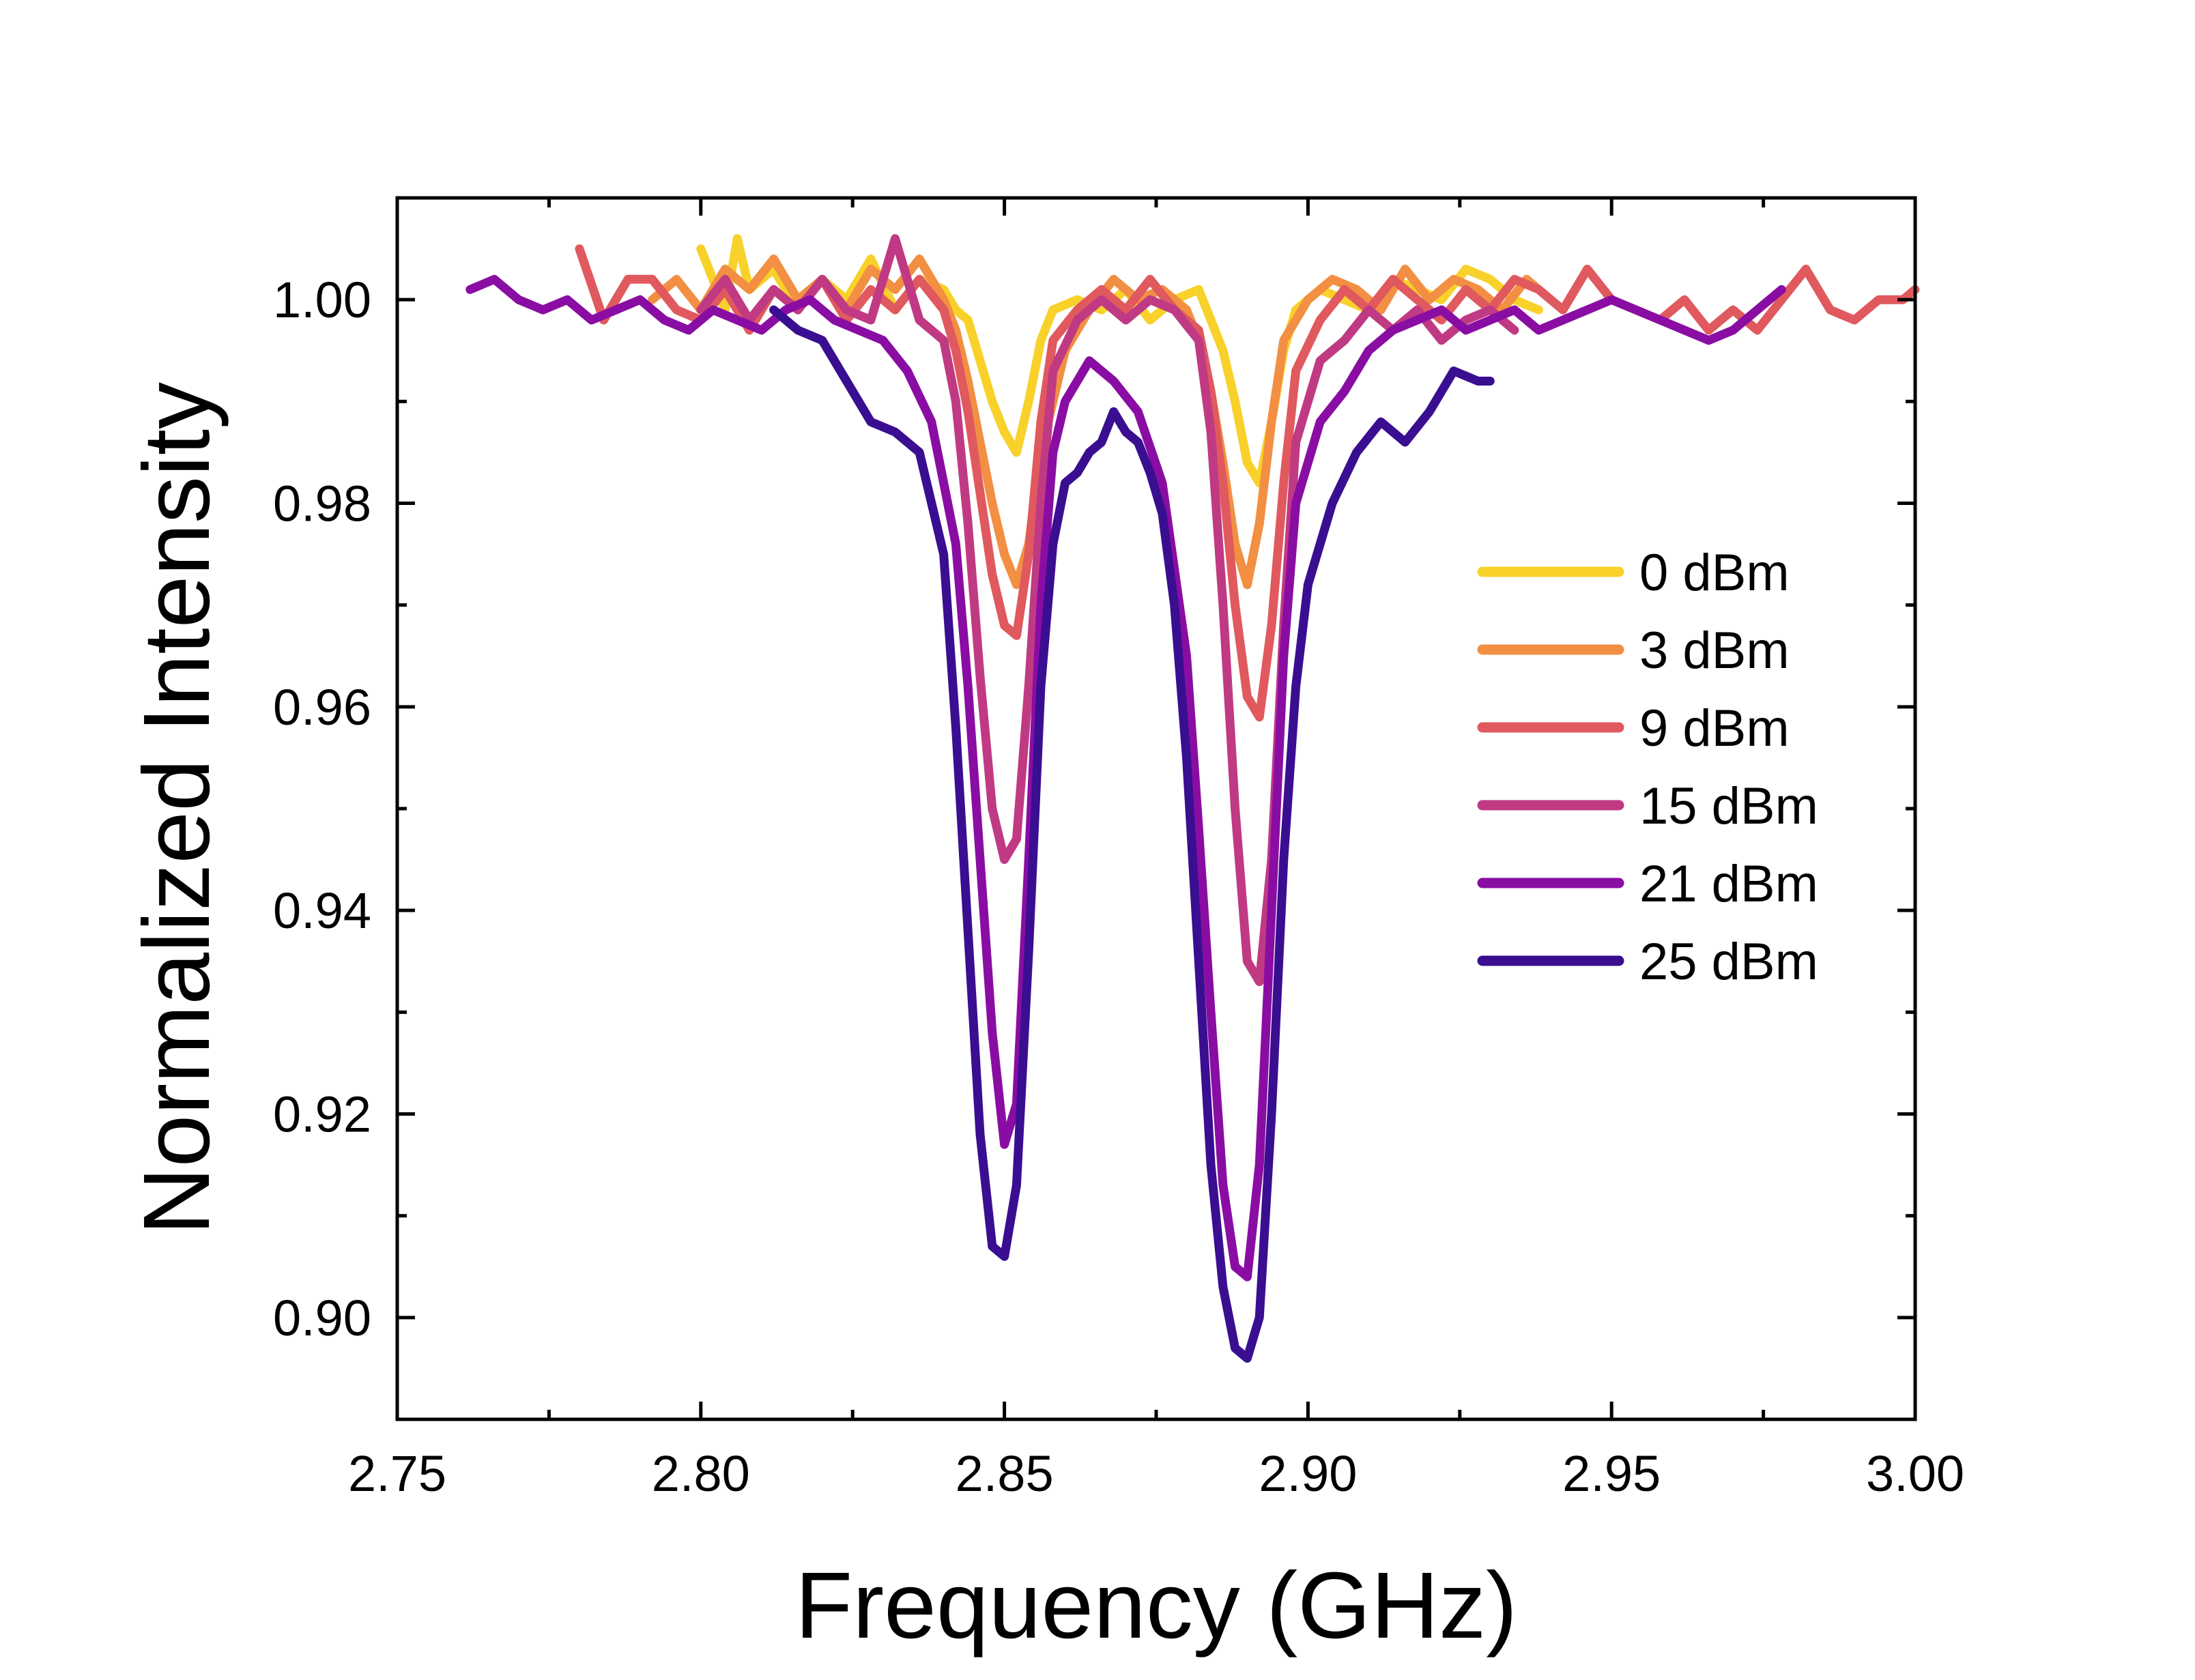  What do you see at coordinates (1714, 573) in the screenshot?
I see `legend-label-0-dbm: 0 dBm` at bounding box center [1714, 573].